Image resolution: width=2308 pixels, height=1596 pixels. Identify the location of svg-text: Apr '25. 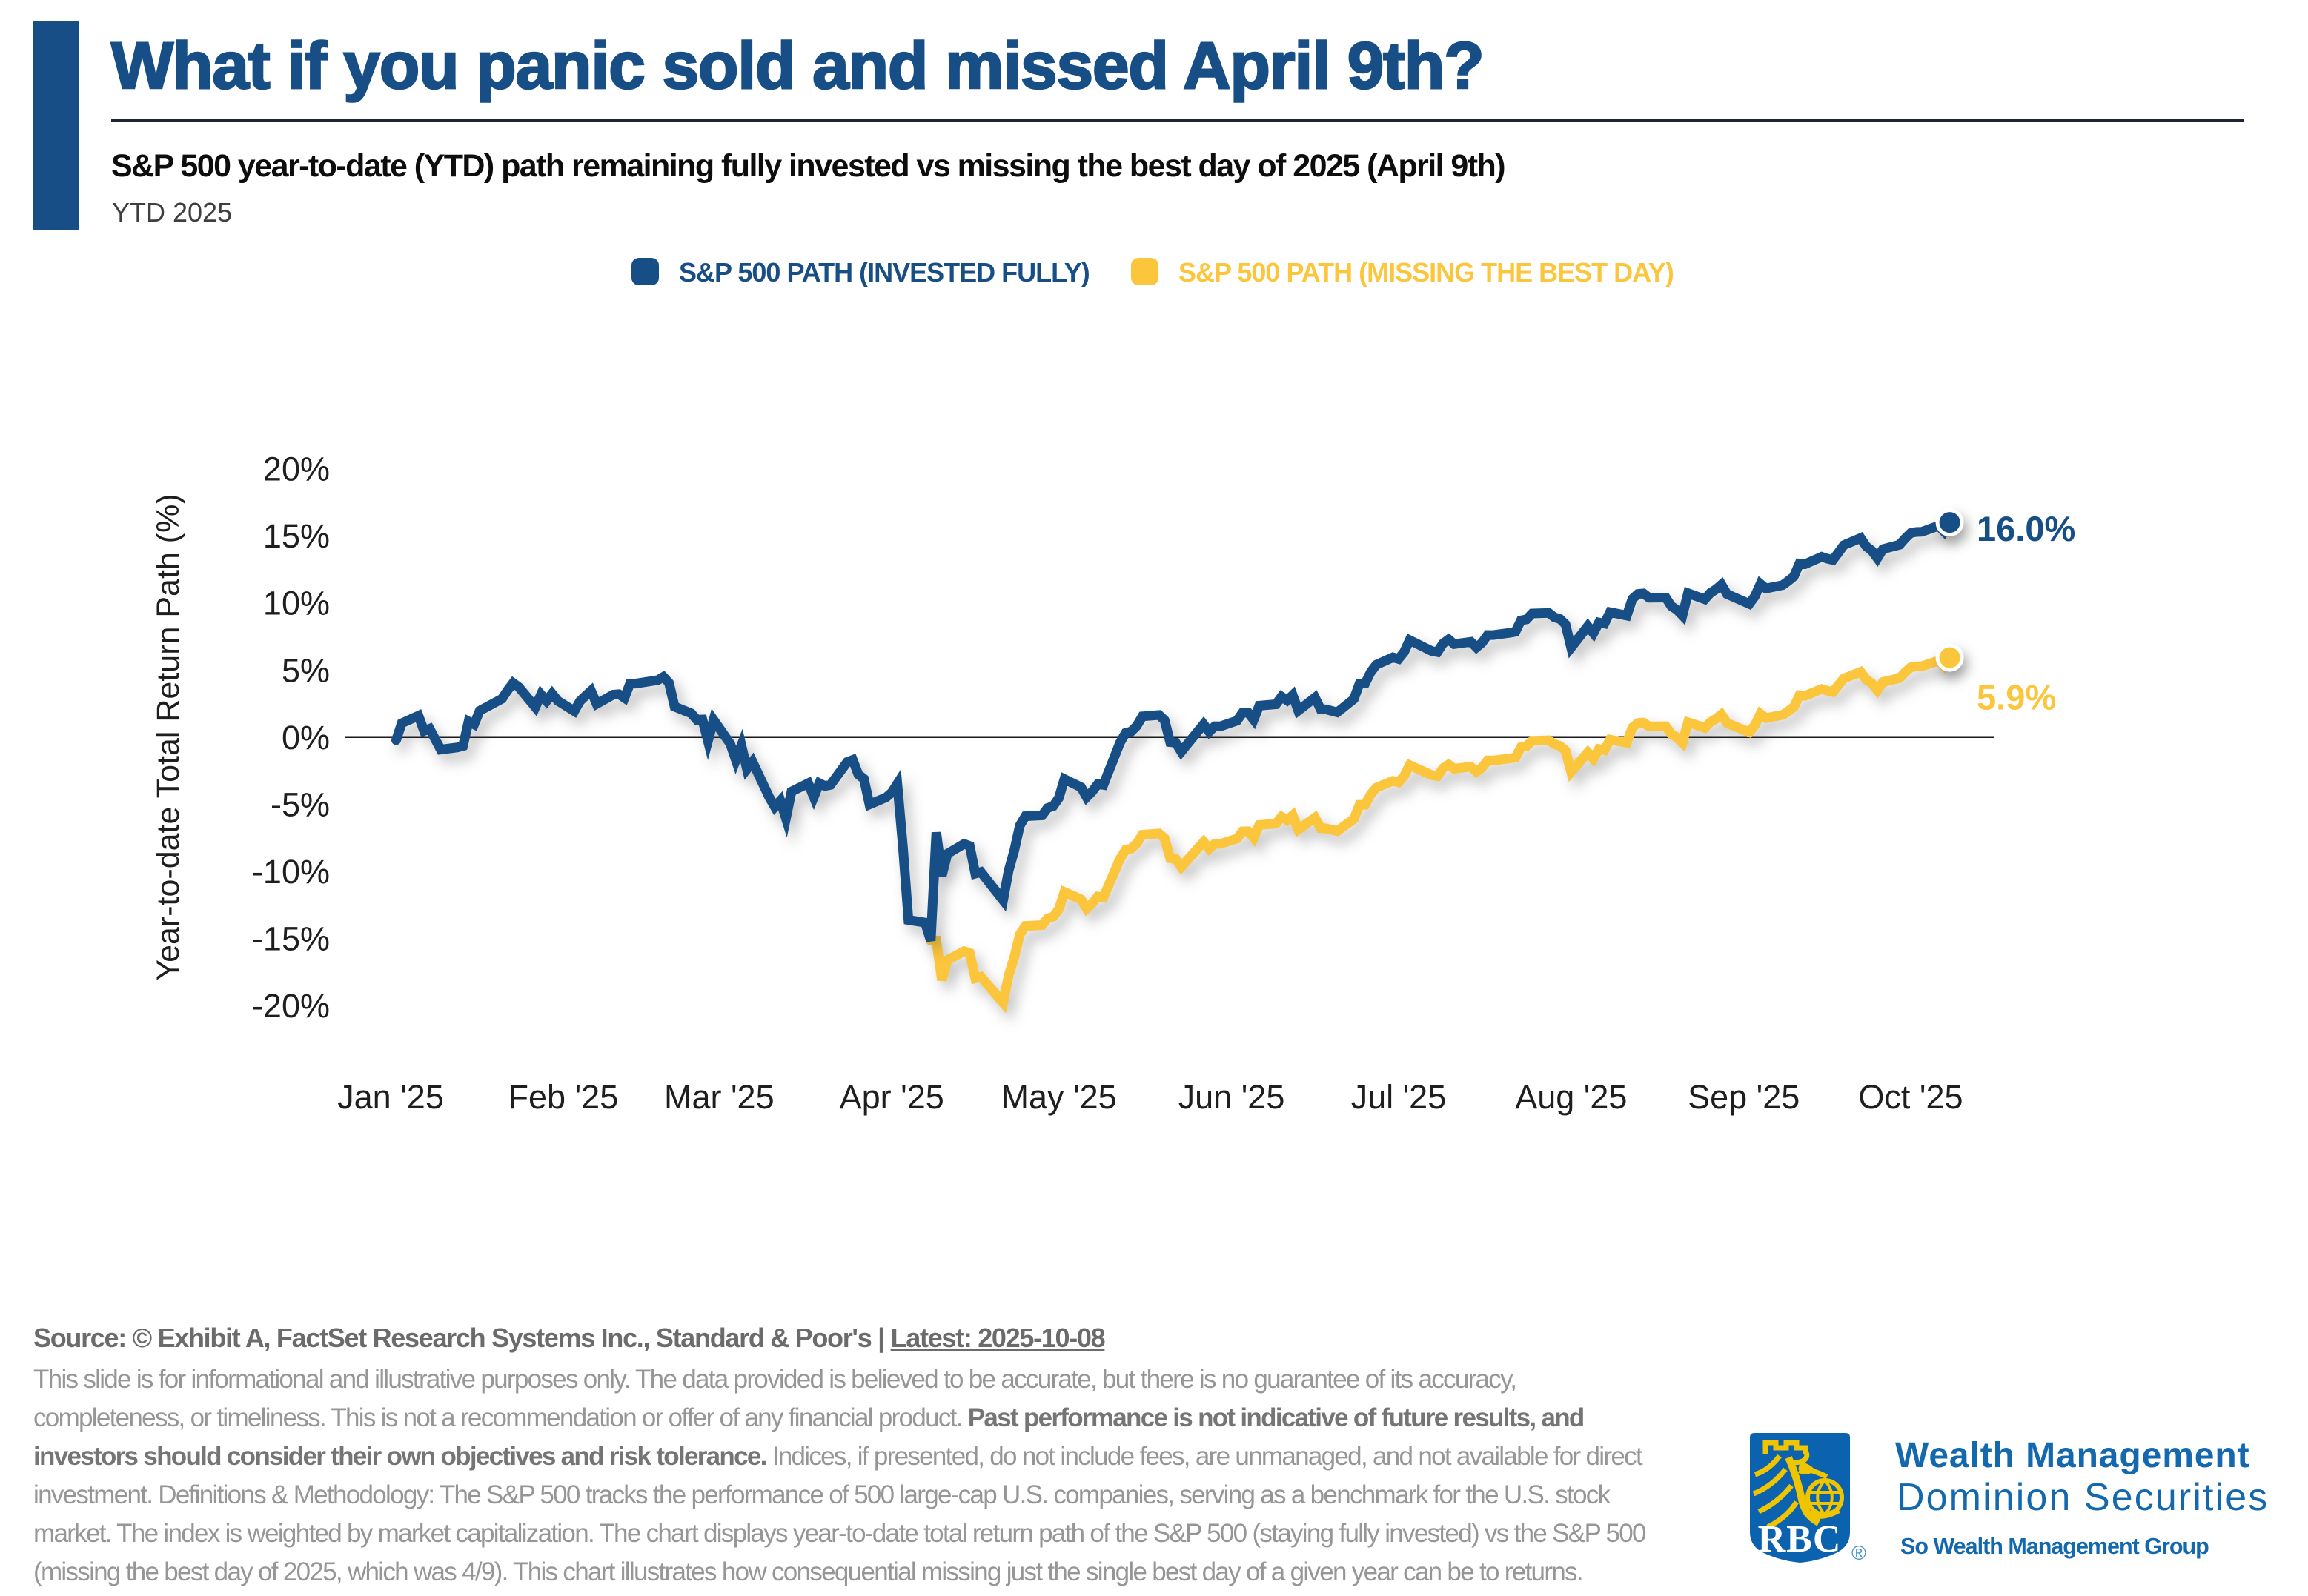
(892, 1097).